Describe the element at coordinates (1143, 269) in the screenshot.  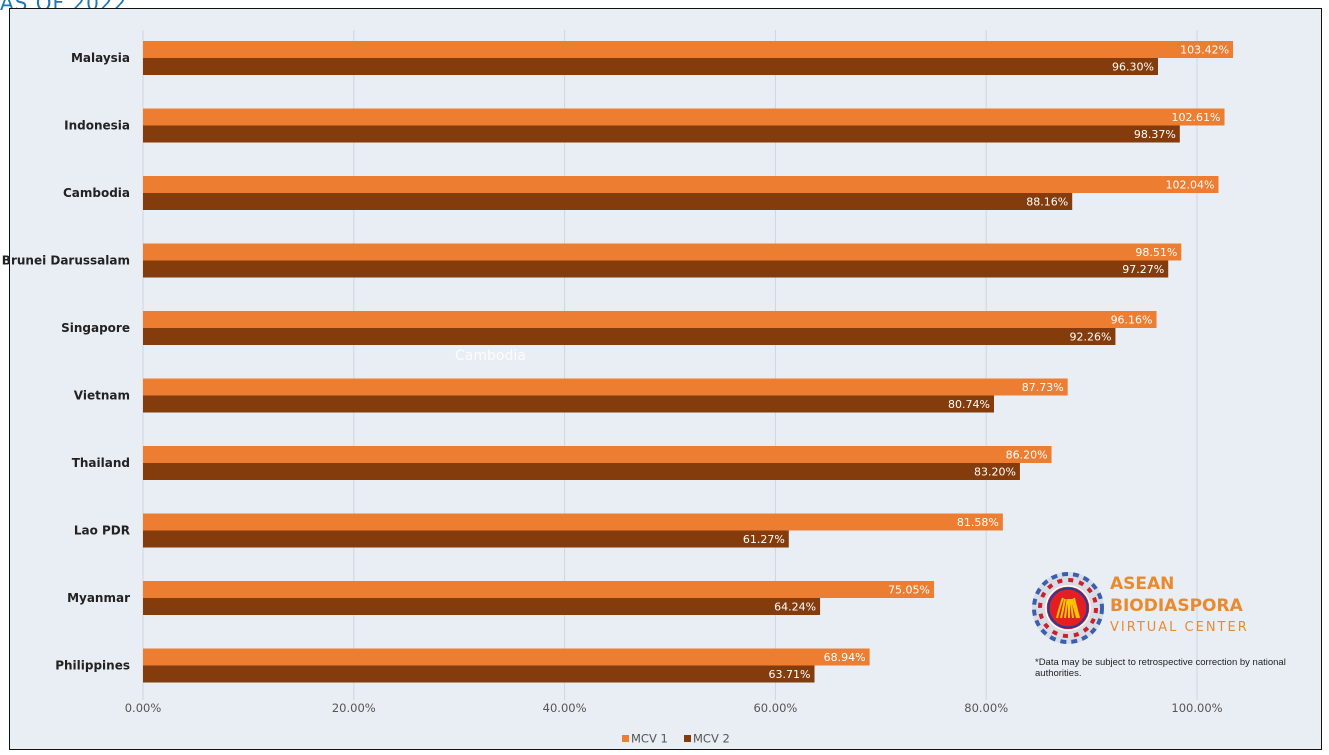
I see `data-label: 97.27%` at that location.